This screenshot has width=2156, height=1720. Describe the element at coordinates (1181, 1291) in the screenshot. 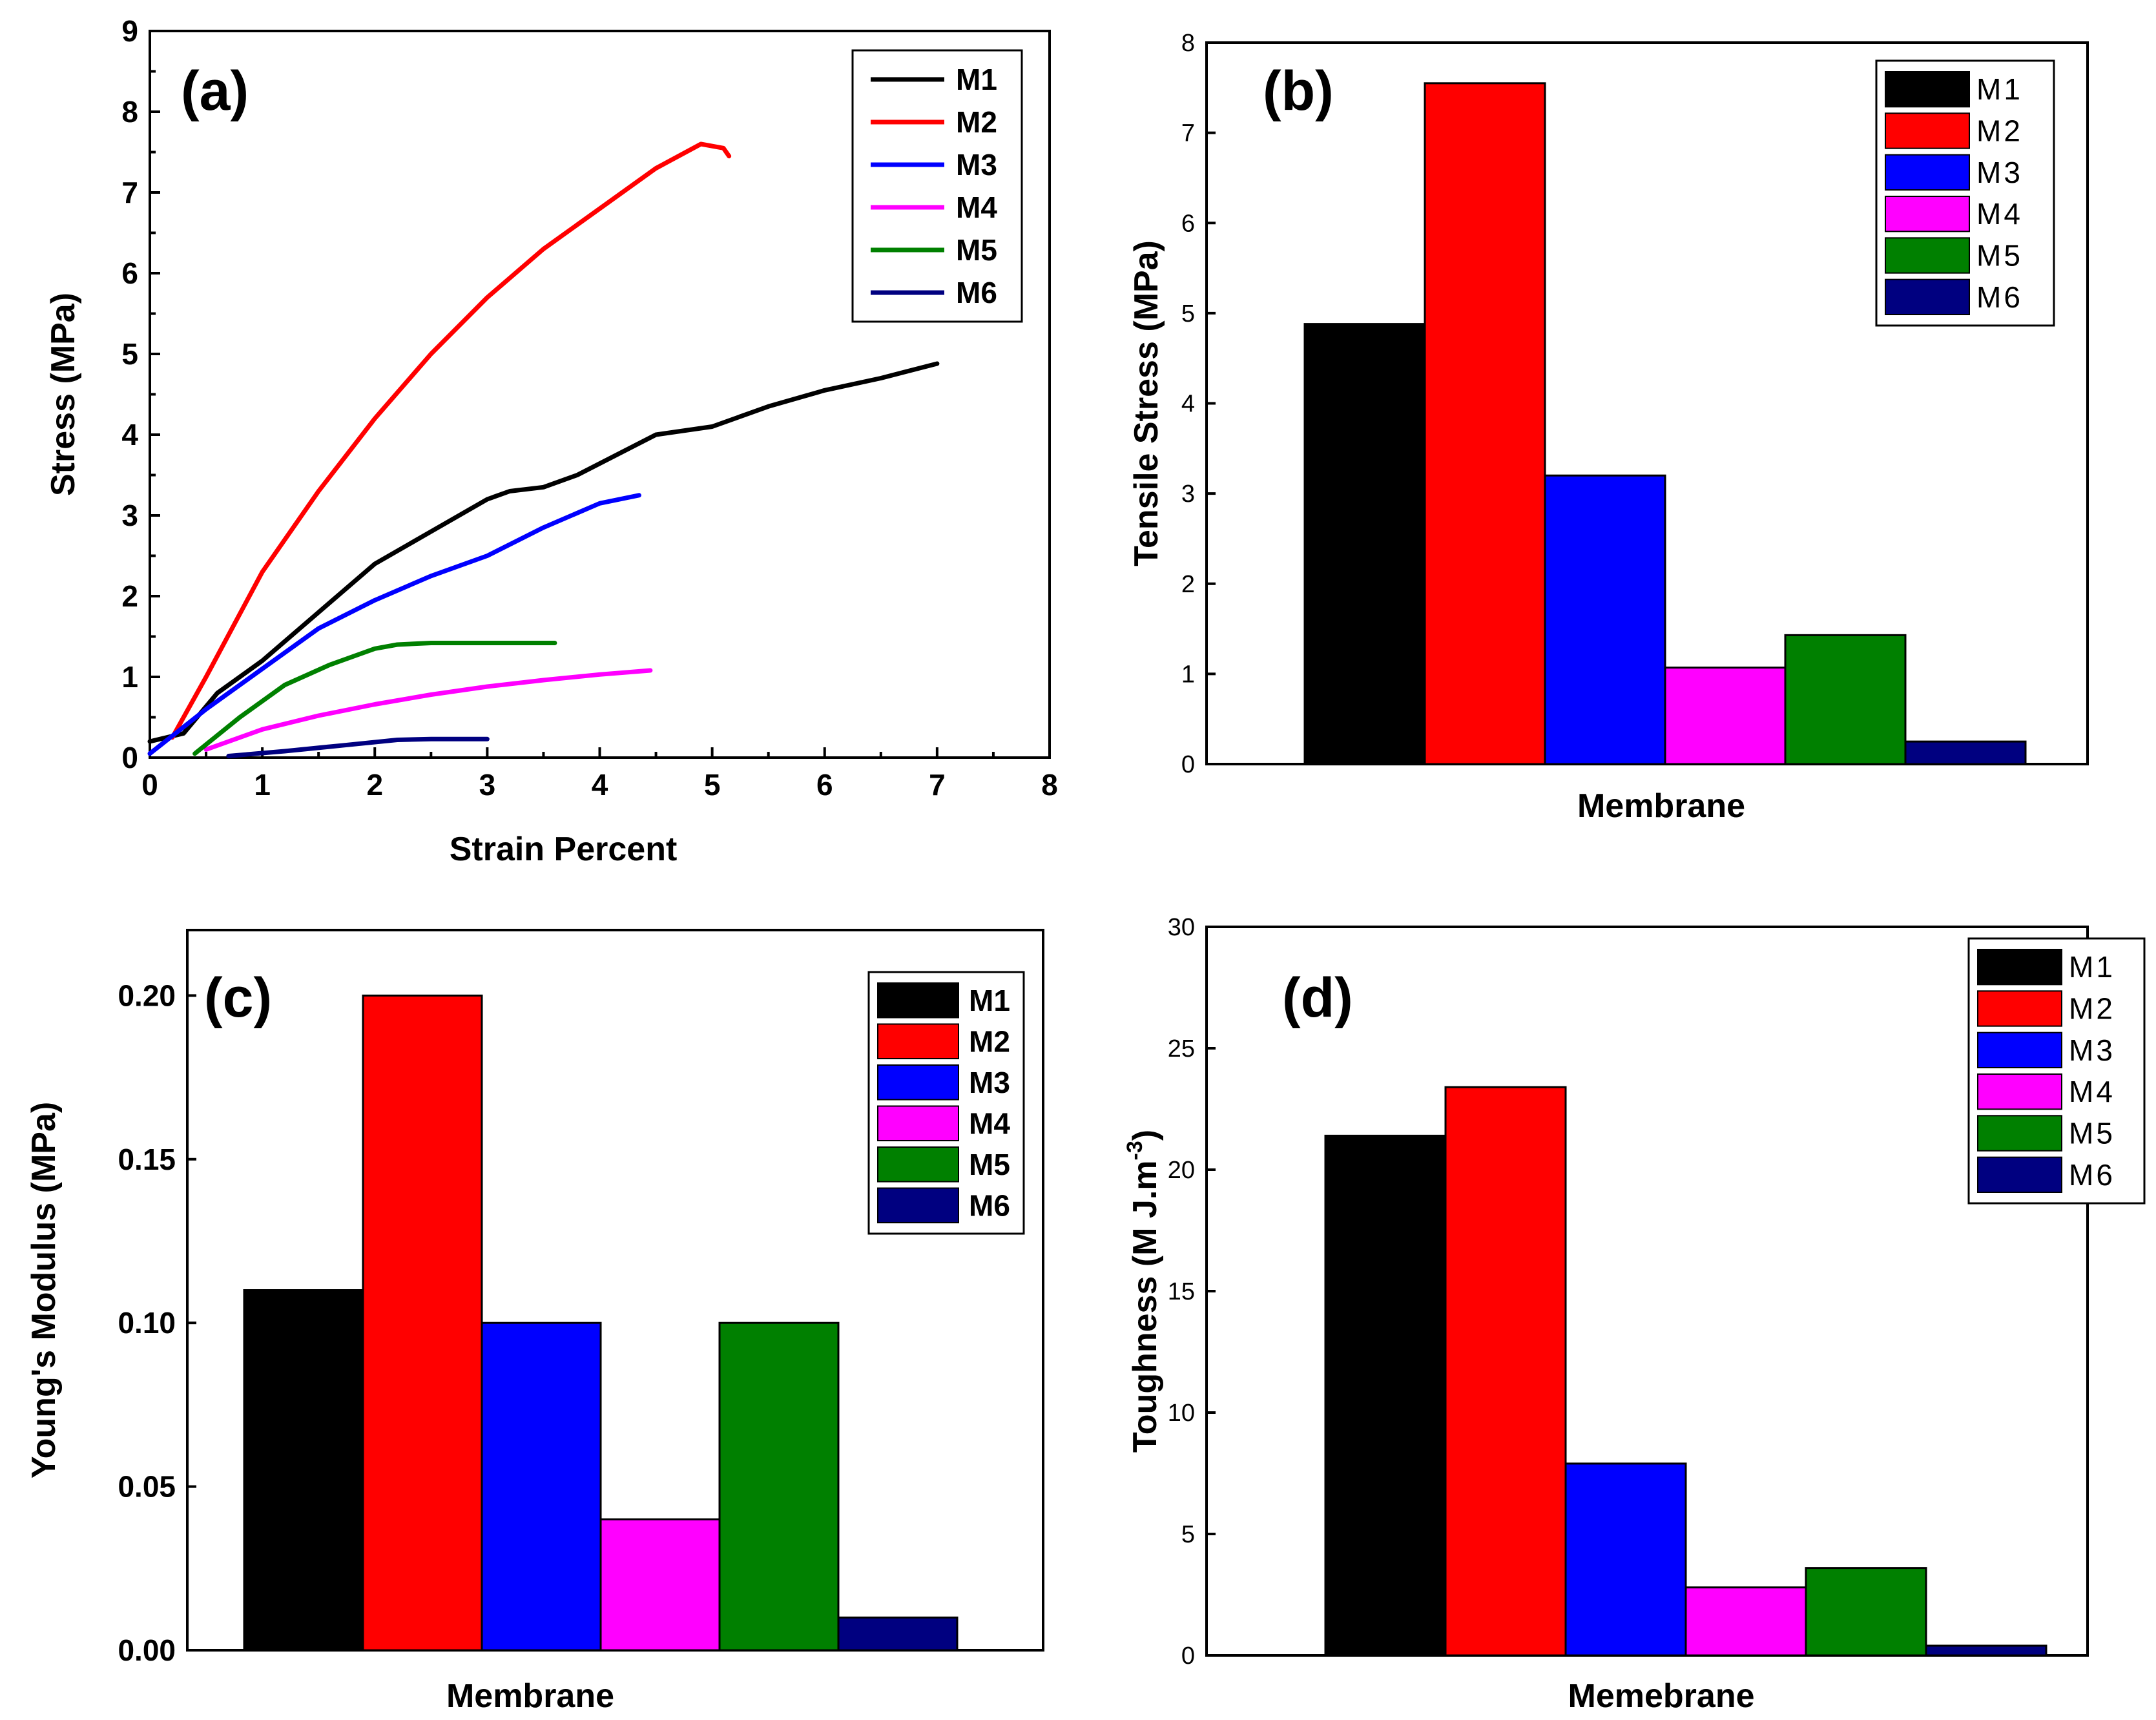

I see `y-tick-label: 15` at that location.